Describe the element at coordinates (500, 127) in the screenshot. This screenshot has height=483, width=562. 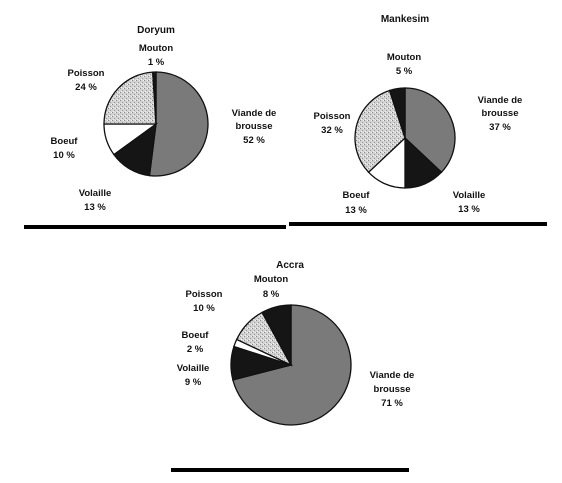
I see `slice-value-viande-de-brousse: 37 %` at that location.